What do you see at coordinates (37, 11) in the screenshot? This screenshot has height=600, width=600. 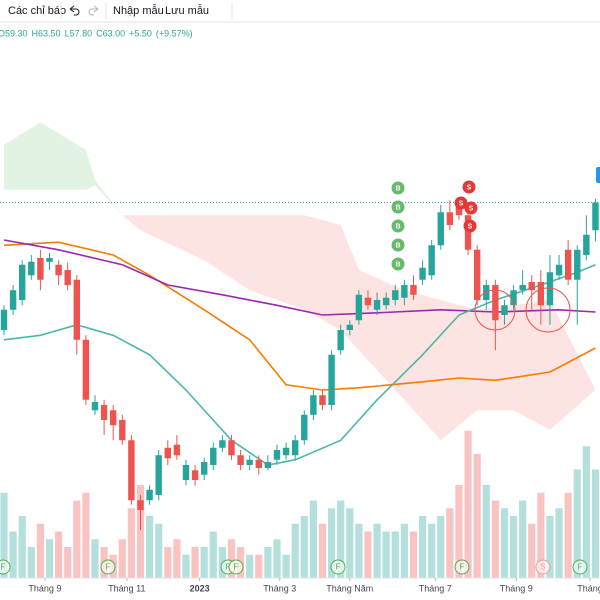 I see `indicators-button: Các chỉ báo` at bounding box center [37, 11].